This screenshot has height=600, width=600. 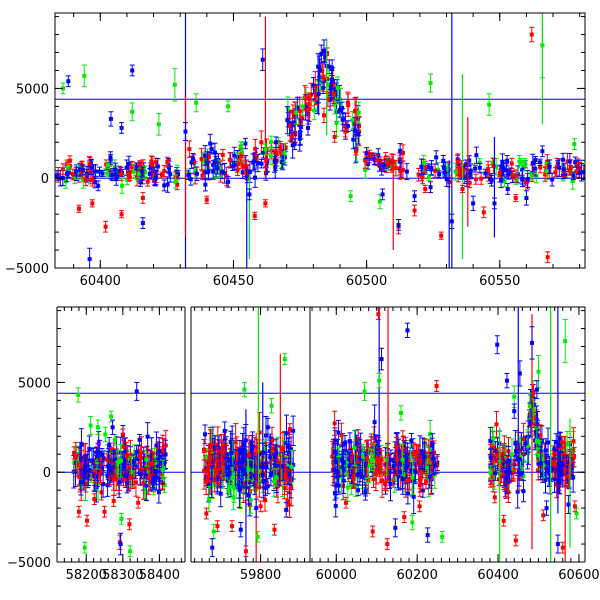 What do you see at coordinates (47, 473) in the screenshot?
I see `y-tick-label: 0` at bounding box center [47, 473].